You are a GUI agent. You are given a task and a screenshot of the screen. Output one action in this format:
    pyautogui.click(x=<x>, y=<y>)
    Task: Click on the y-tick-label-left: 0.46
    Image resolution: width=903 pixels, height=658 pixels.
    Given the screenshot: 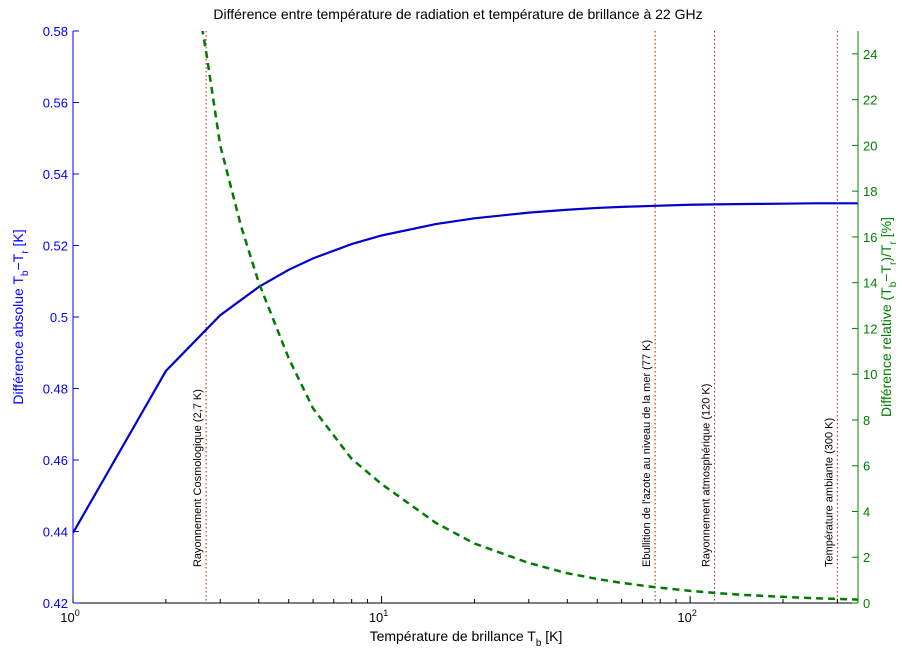 What is the action you would take?
    pyautogui.click(x=55, y=460)
    